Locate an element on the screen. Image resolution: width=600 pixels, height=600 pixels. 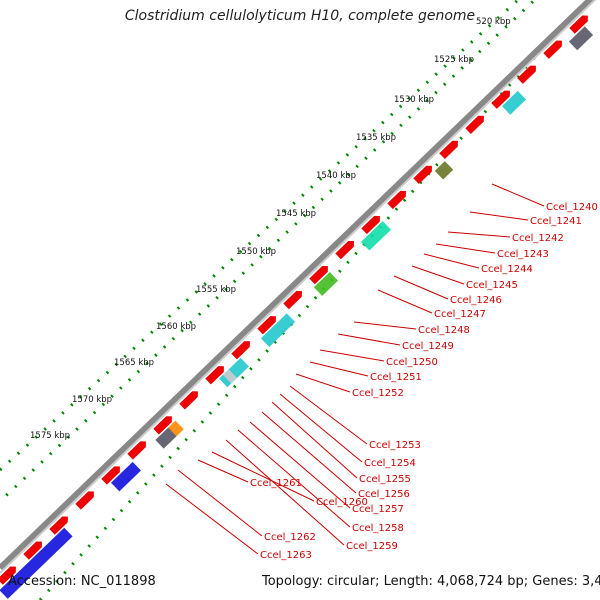
accession-text: Accession: NC_011898 is located at coordinates (82, 581).